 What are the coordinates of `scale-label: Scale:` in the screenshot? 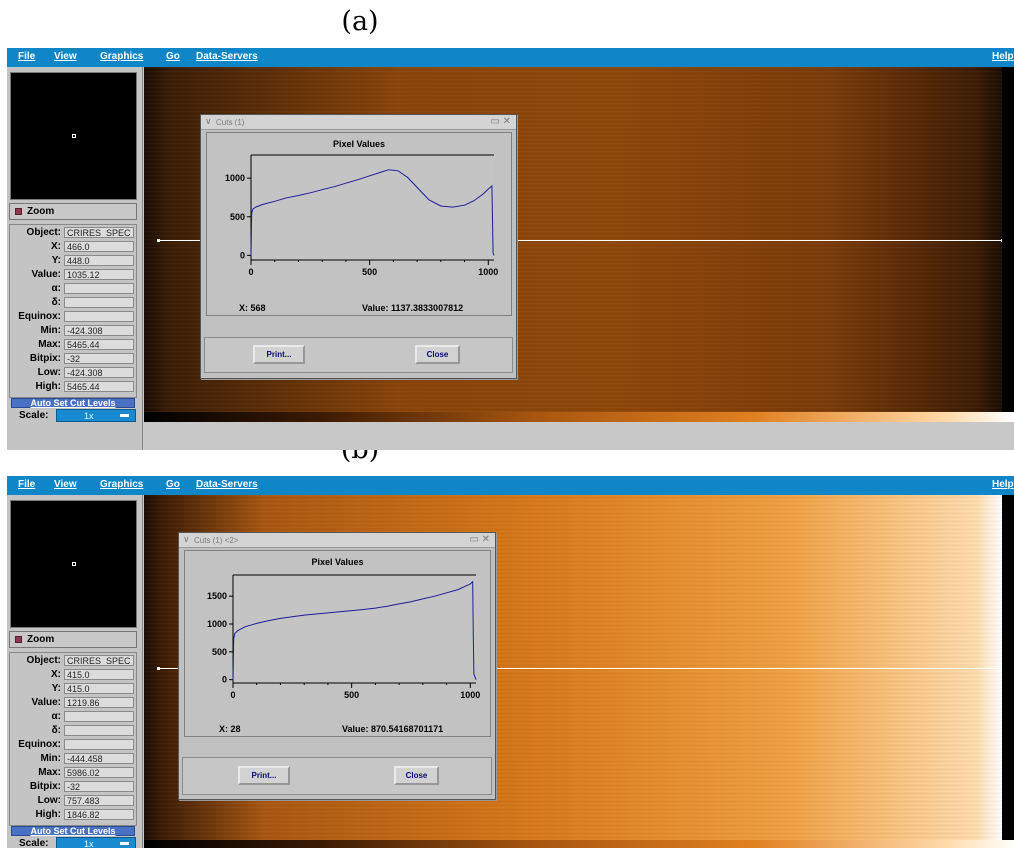 It's located at (34, 415).